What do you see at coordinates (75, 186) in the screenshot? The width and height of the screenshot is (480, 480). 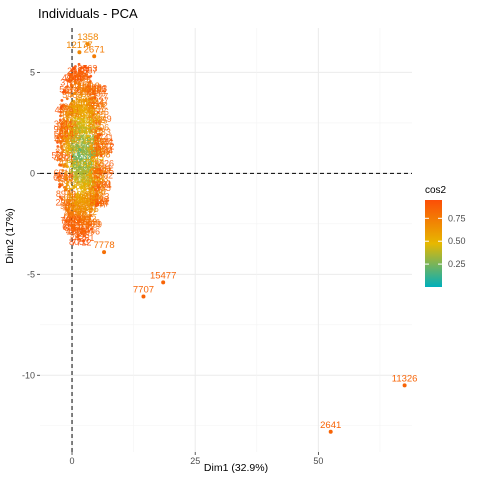 I see `cloud-label-mark: 5980` at bounding box center [75, 186].